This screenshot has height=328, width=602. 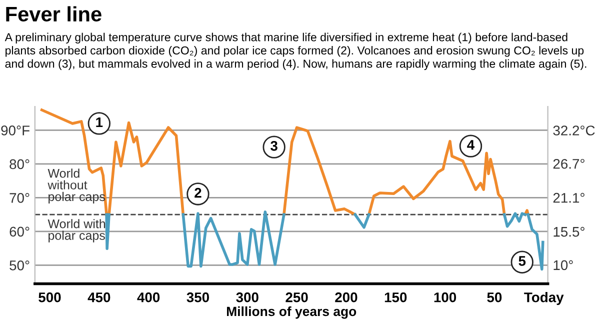 I want to click on y2-tick-label: 32.2°C, so click(x=574, y=131).